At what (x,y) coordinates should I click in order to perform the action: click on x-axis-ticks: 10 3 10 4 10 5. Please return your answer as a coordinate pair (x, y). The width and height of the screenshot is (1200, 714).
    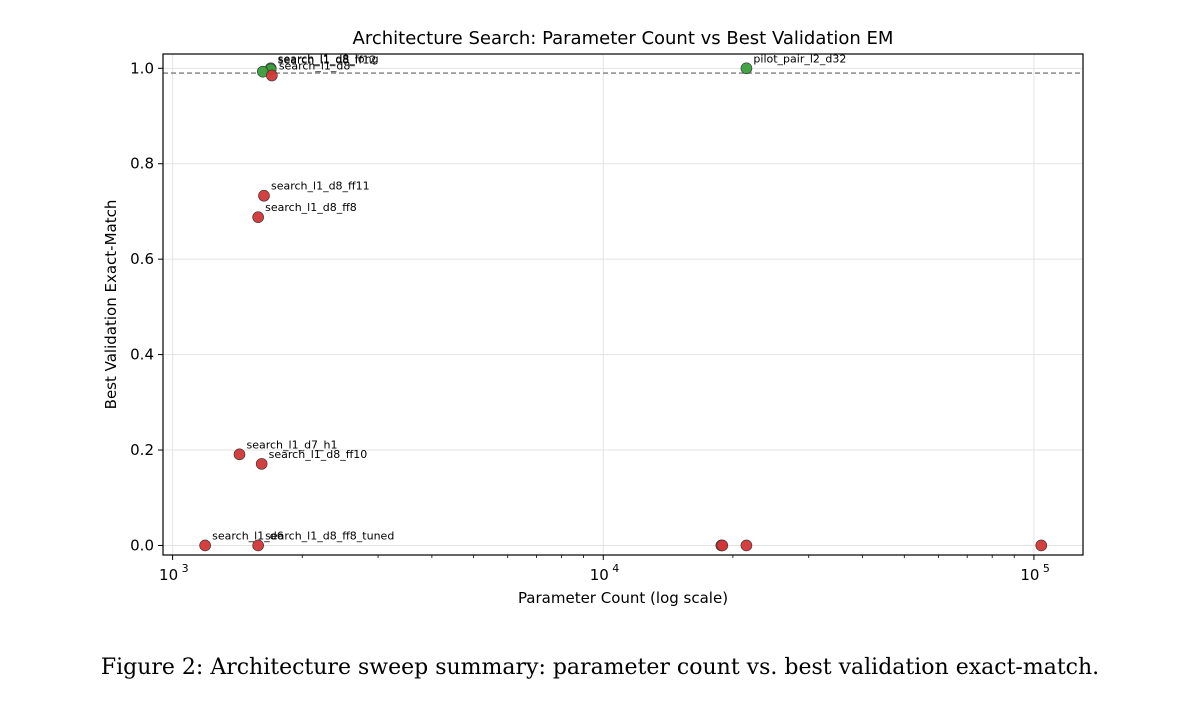
    Looking at the image, I should click on (604, 569).